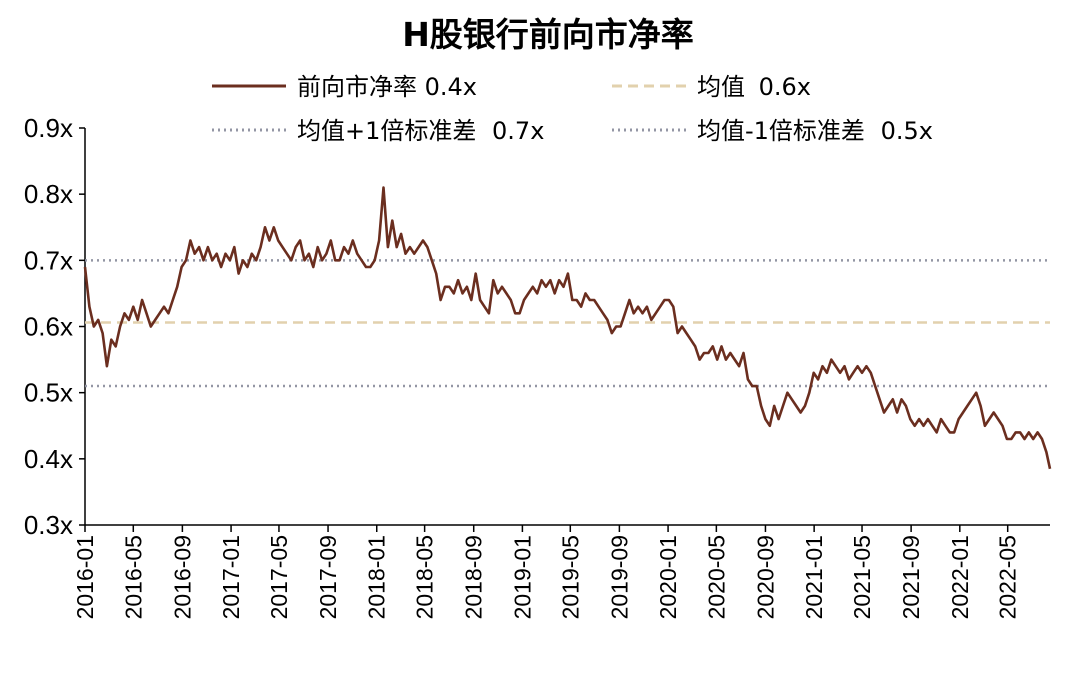  I want to click on legend-label-upper: 均值+1倍标准差 0.7x, so click(420, 131).